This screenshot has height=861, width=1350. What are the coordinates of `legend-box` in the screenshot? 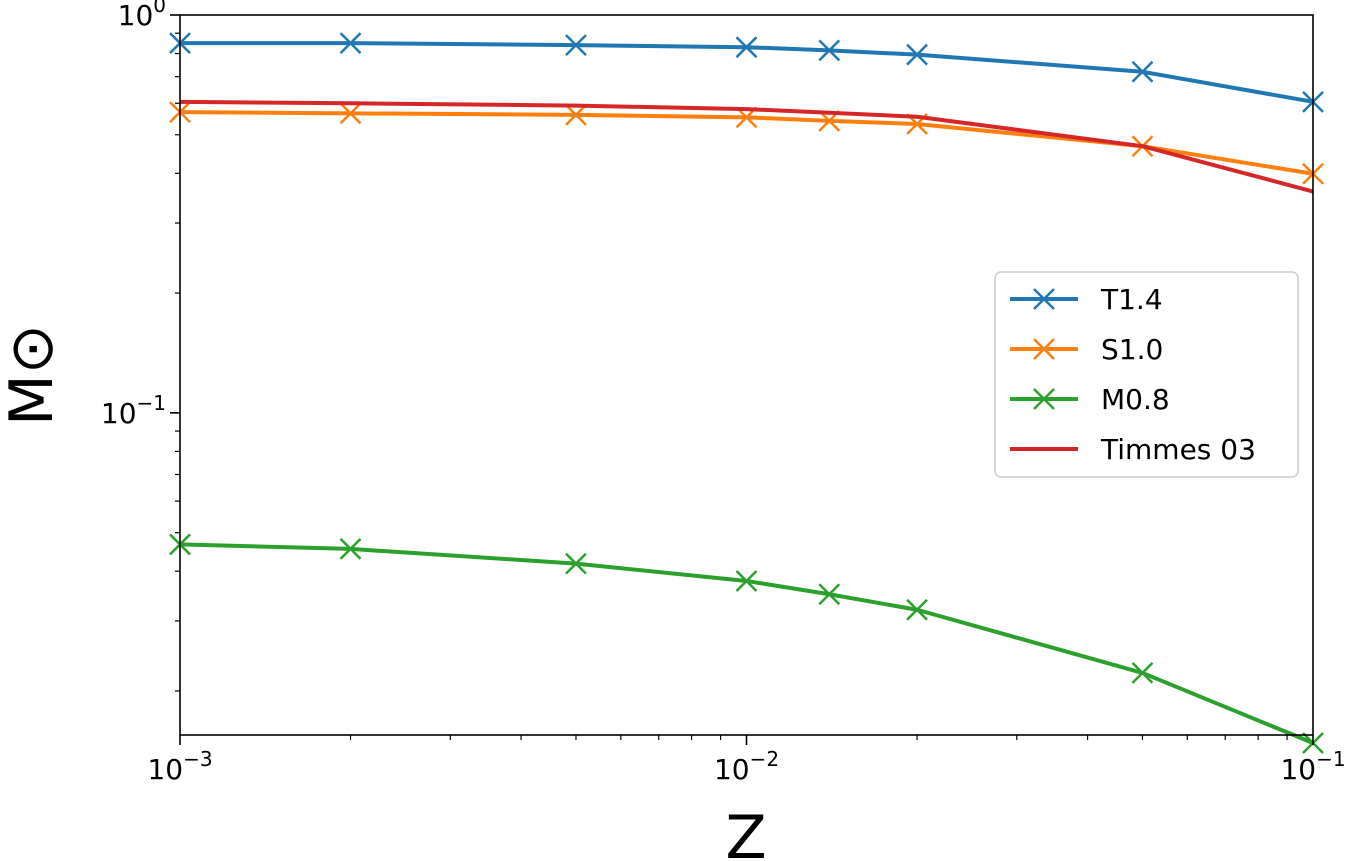 It's located at (1146, 374).